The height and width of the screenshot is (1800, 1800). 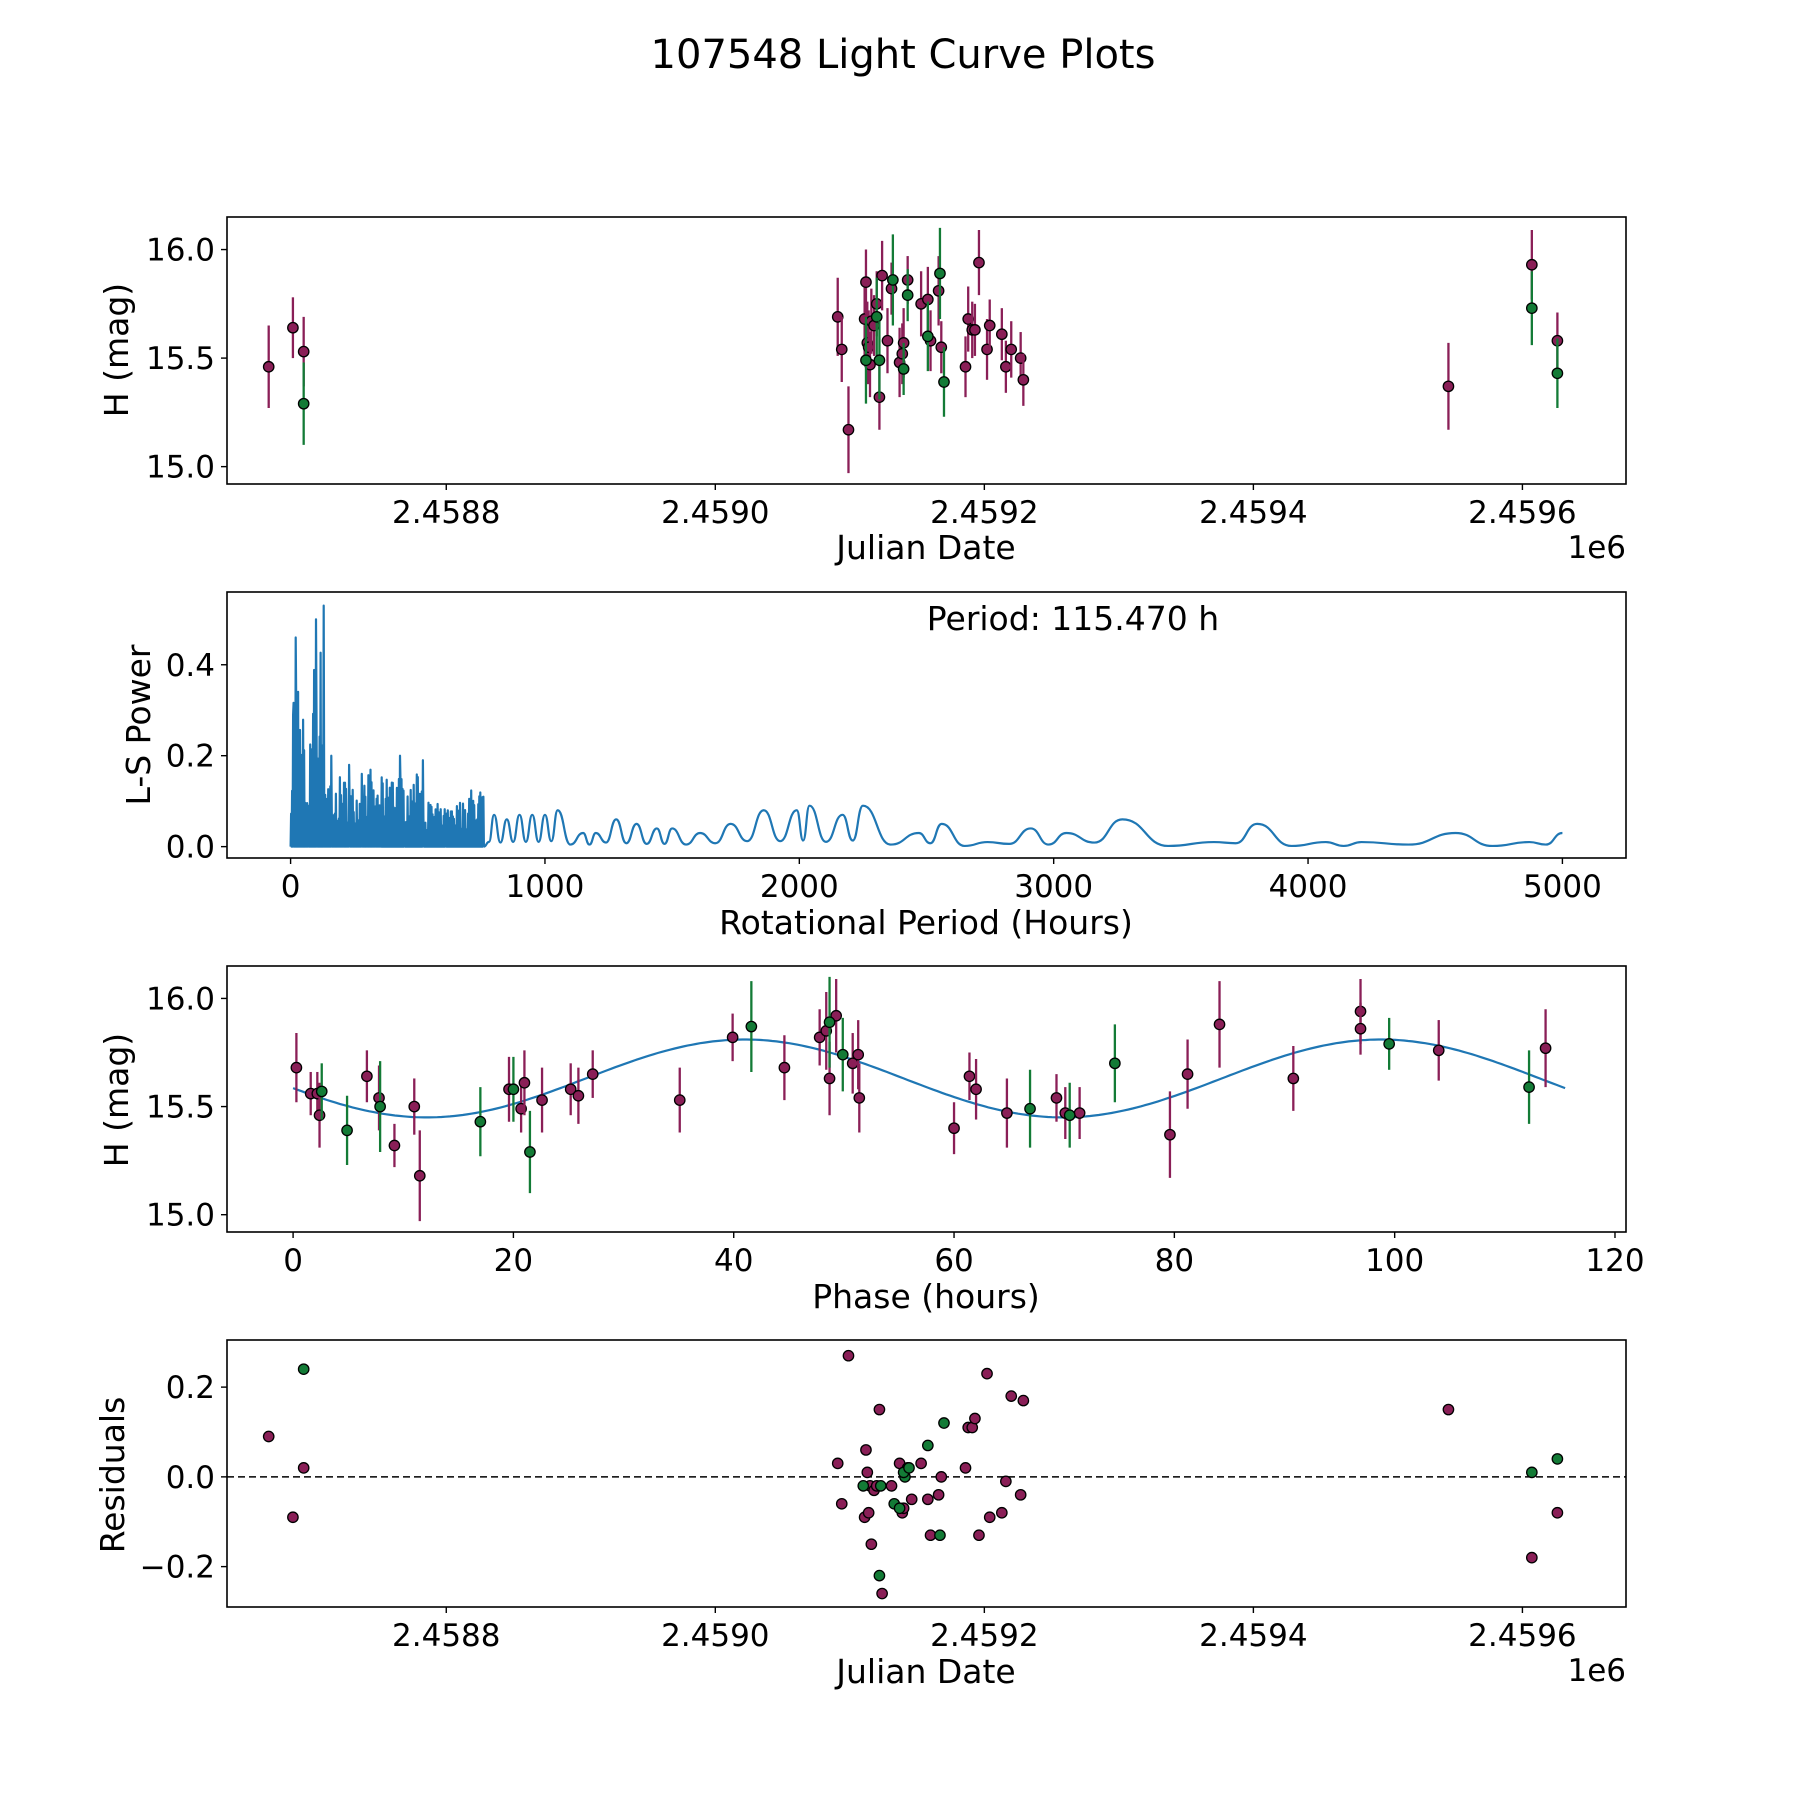 I want to click on y-tick-label: 16.0, so click(x=180, y=999).